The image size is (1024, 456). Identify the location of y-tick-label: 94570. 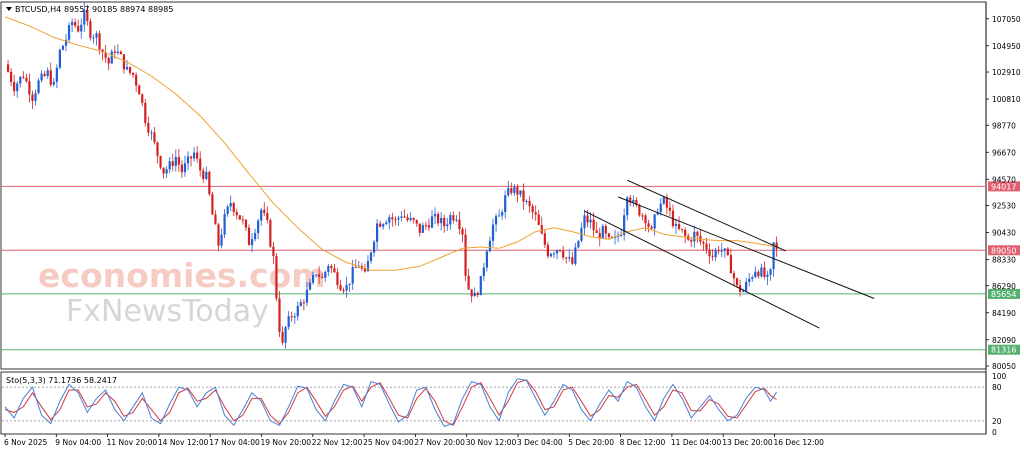
(1004, 179).